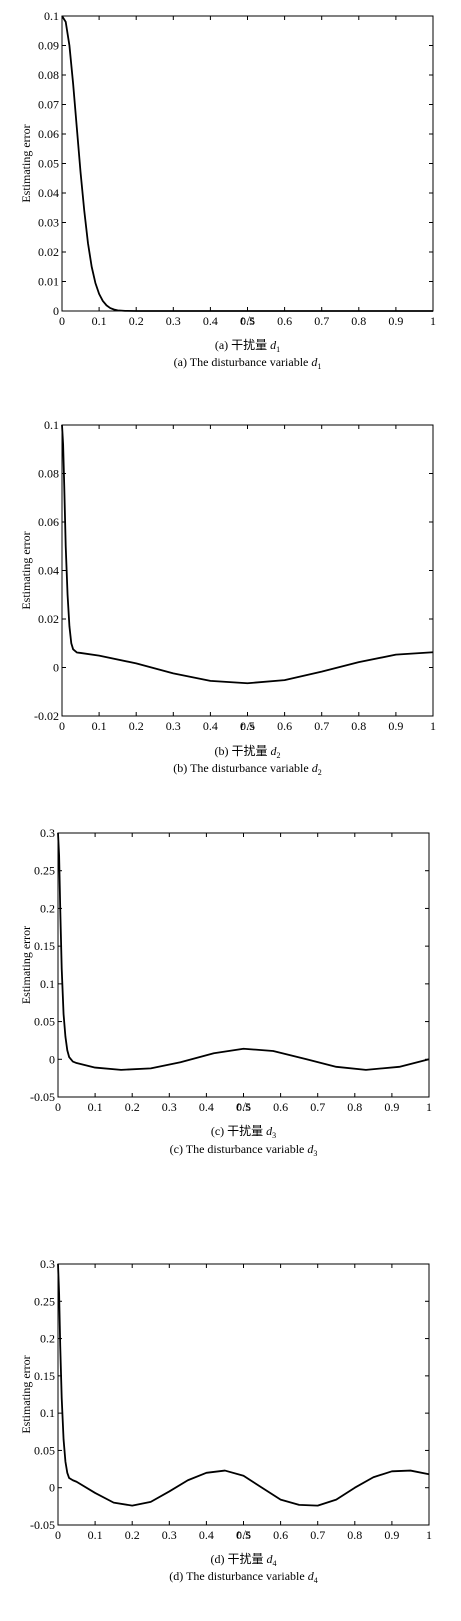 Image resolution: width=461 pixels, height=1621 pixels. I want to click on chart-c-xtick-label: 1, so click(429, 1107).